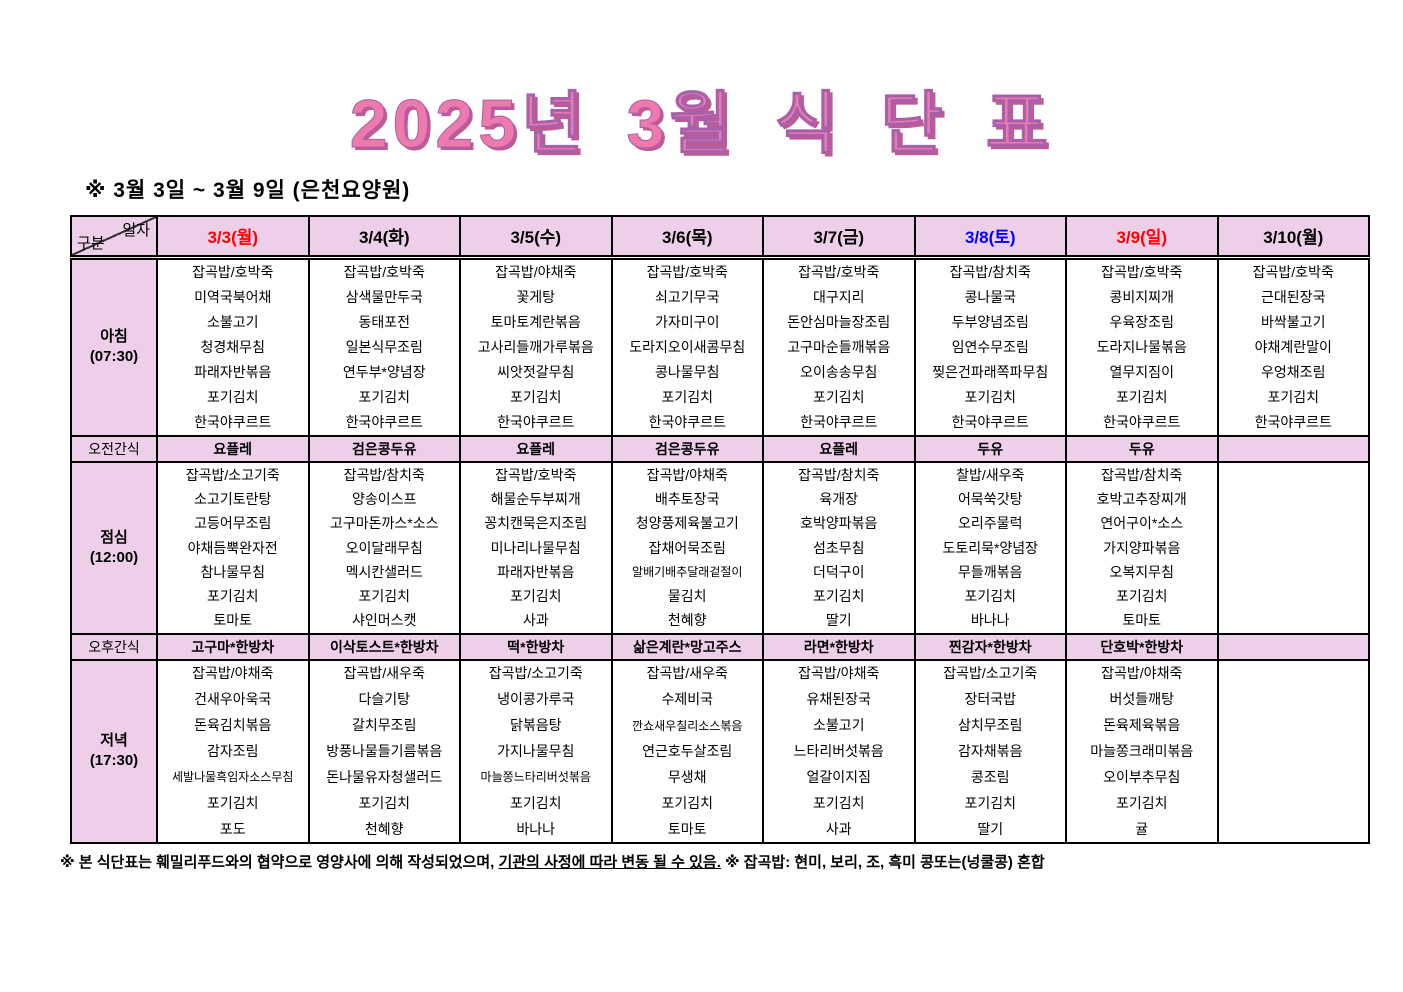  What do you see at coordinates (535, 620) in the screenshot?
I see `menu-item: 사과` at bounding box center [535, 620].